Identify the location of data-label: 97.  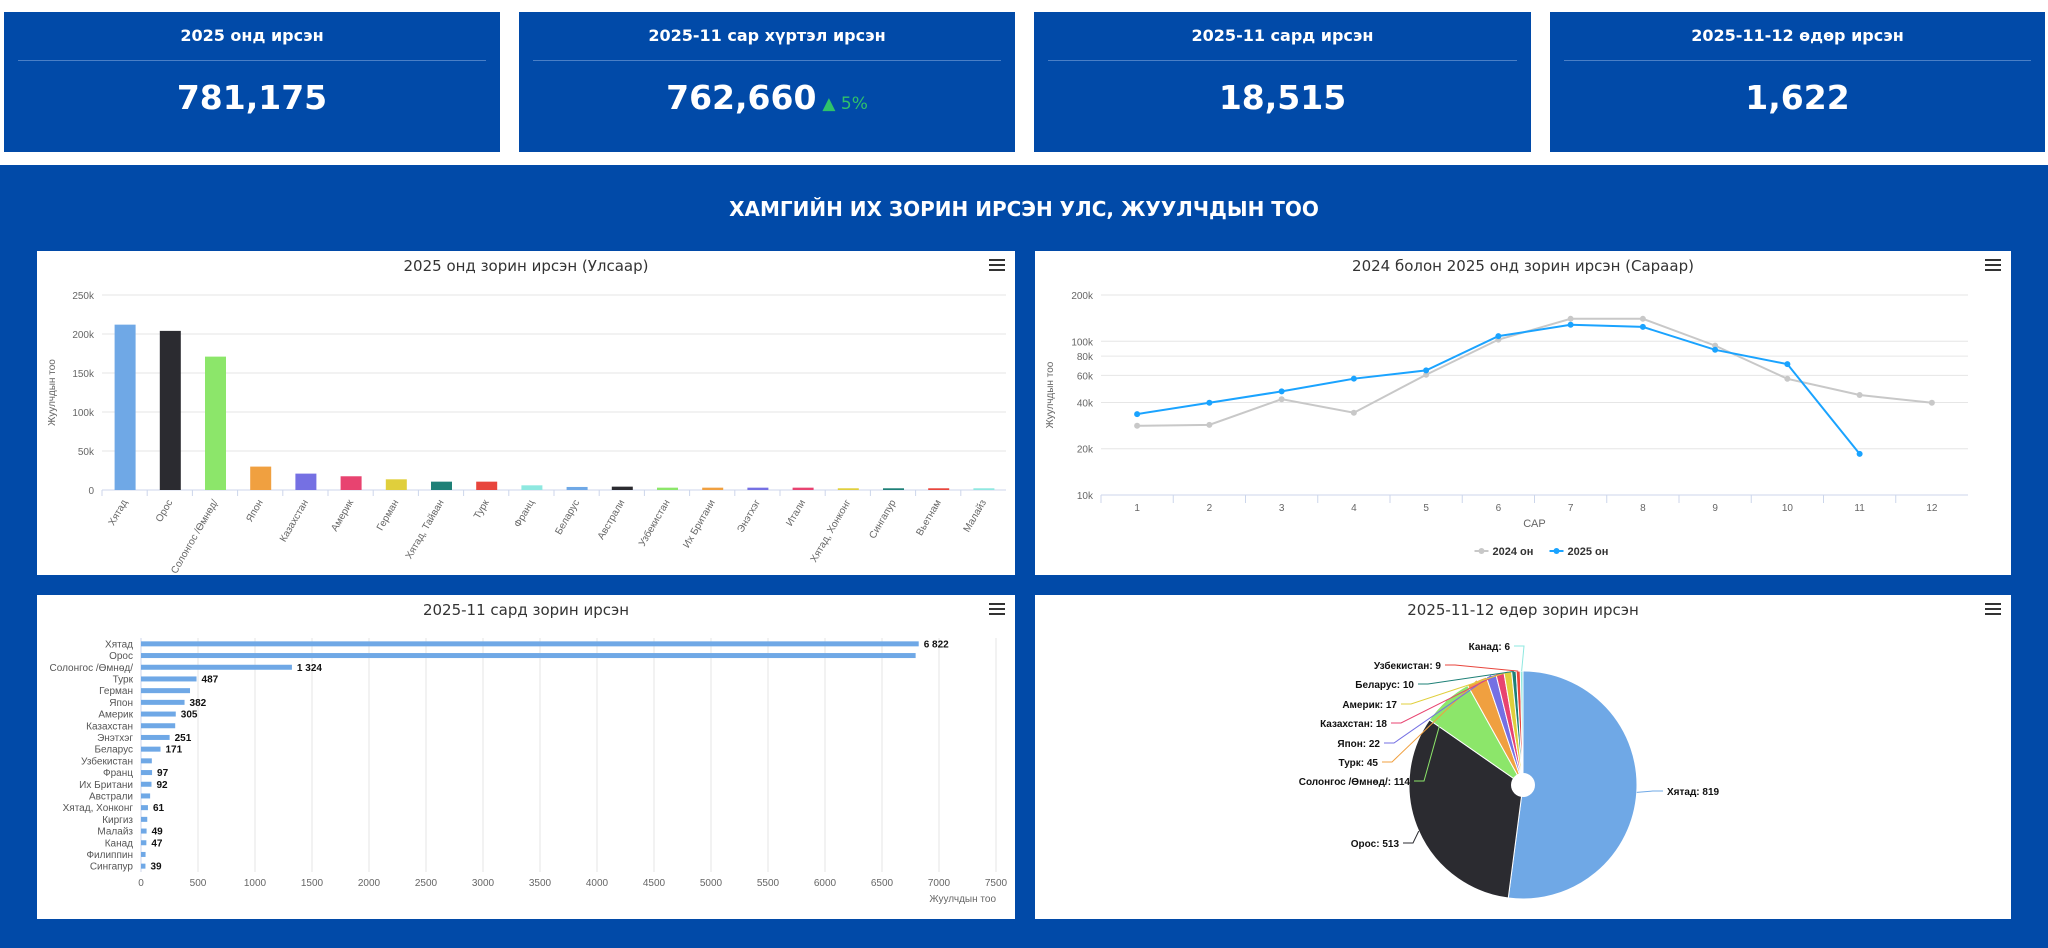
(163, 773).